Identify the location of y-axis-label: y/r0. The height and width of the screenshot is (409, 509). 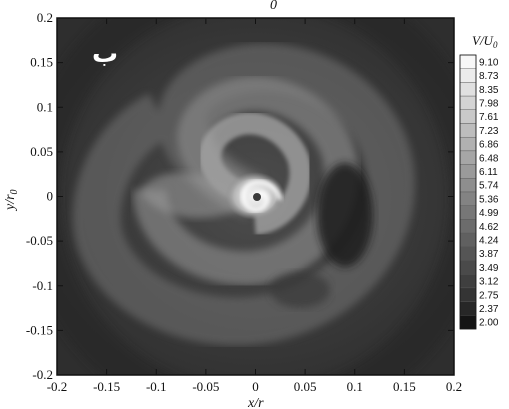
(11, 200).